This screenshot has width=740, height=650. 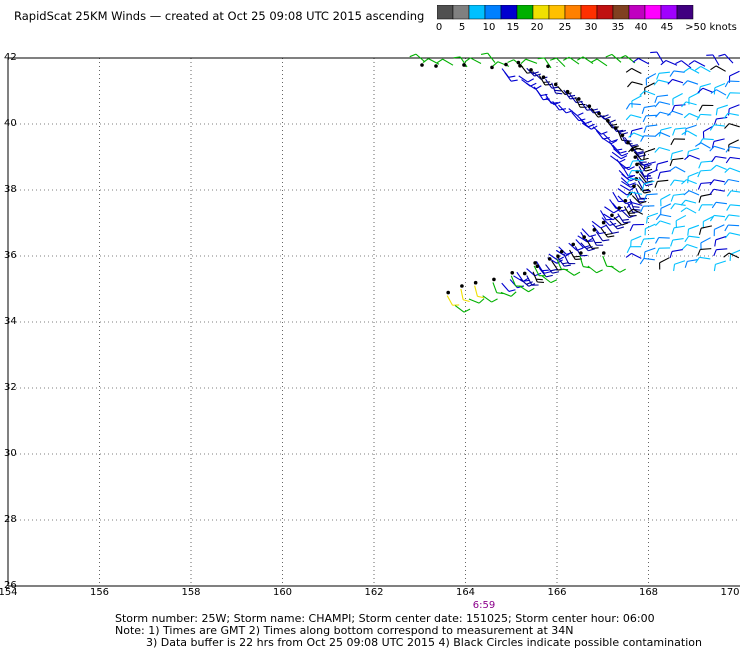 What do you see at coordinates (484, 605) in the screenshot?
I see `time-label: 6:59` at bounding box center [484, 605].